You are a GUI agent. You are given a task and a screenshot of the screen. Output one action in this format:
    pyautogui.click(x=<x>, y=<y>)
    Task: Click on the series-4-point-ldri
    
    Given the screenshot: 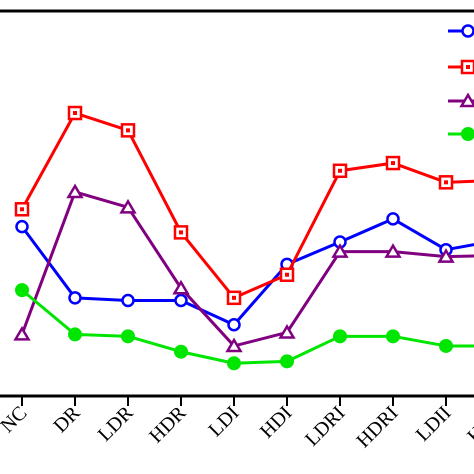 What is the action you would take?
    pyautogui.click(x=340, y=336)
    